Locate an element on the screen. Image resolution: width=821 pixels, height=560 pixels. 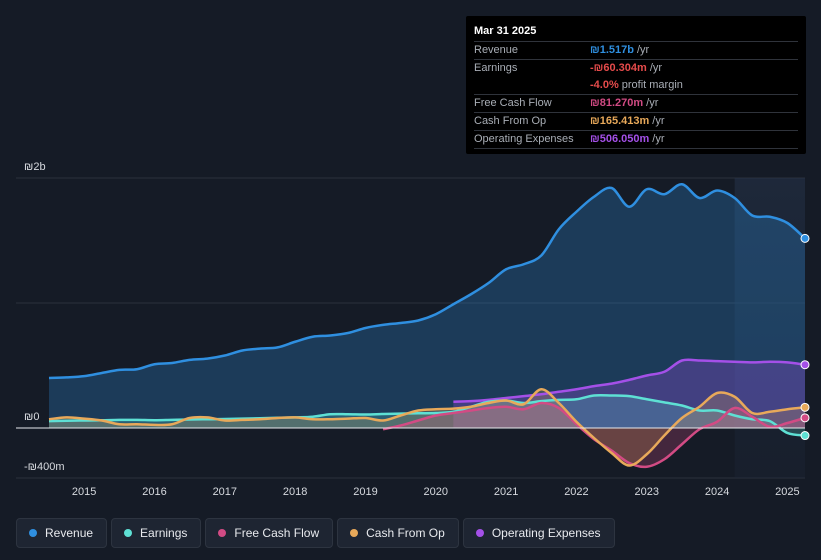
legend-label: Operating Expenses is located at coordinates (546, 533).